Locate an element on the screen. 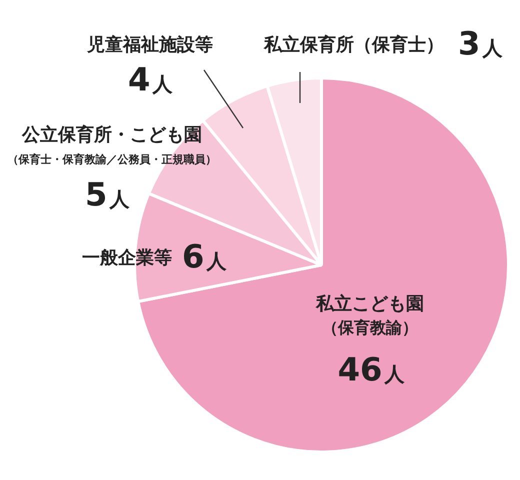 This screenshot has height=480, width=520. slice-label: 一般企業等 is located at coordinates (127, 258).